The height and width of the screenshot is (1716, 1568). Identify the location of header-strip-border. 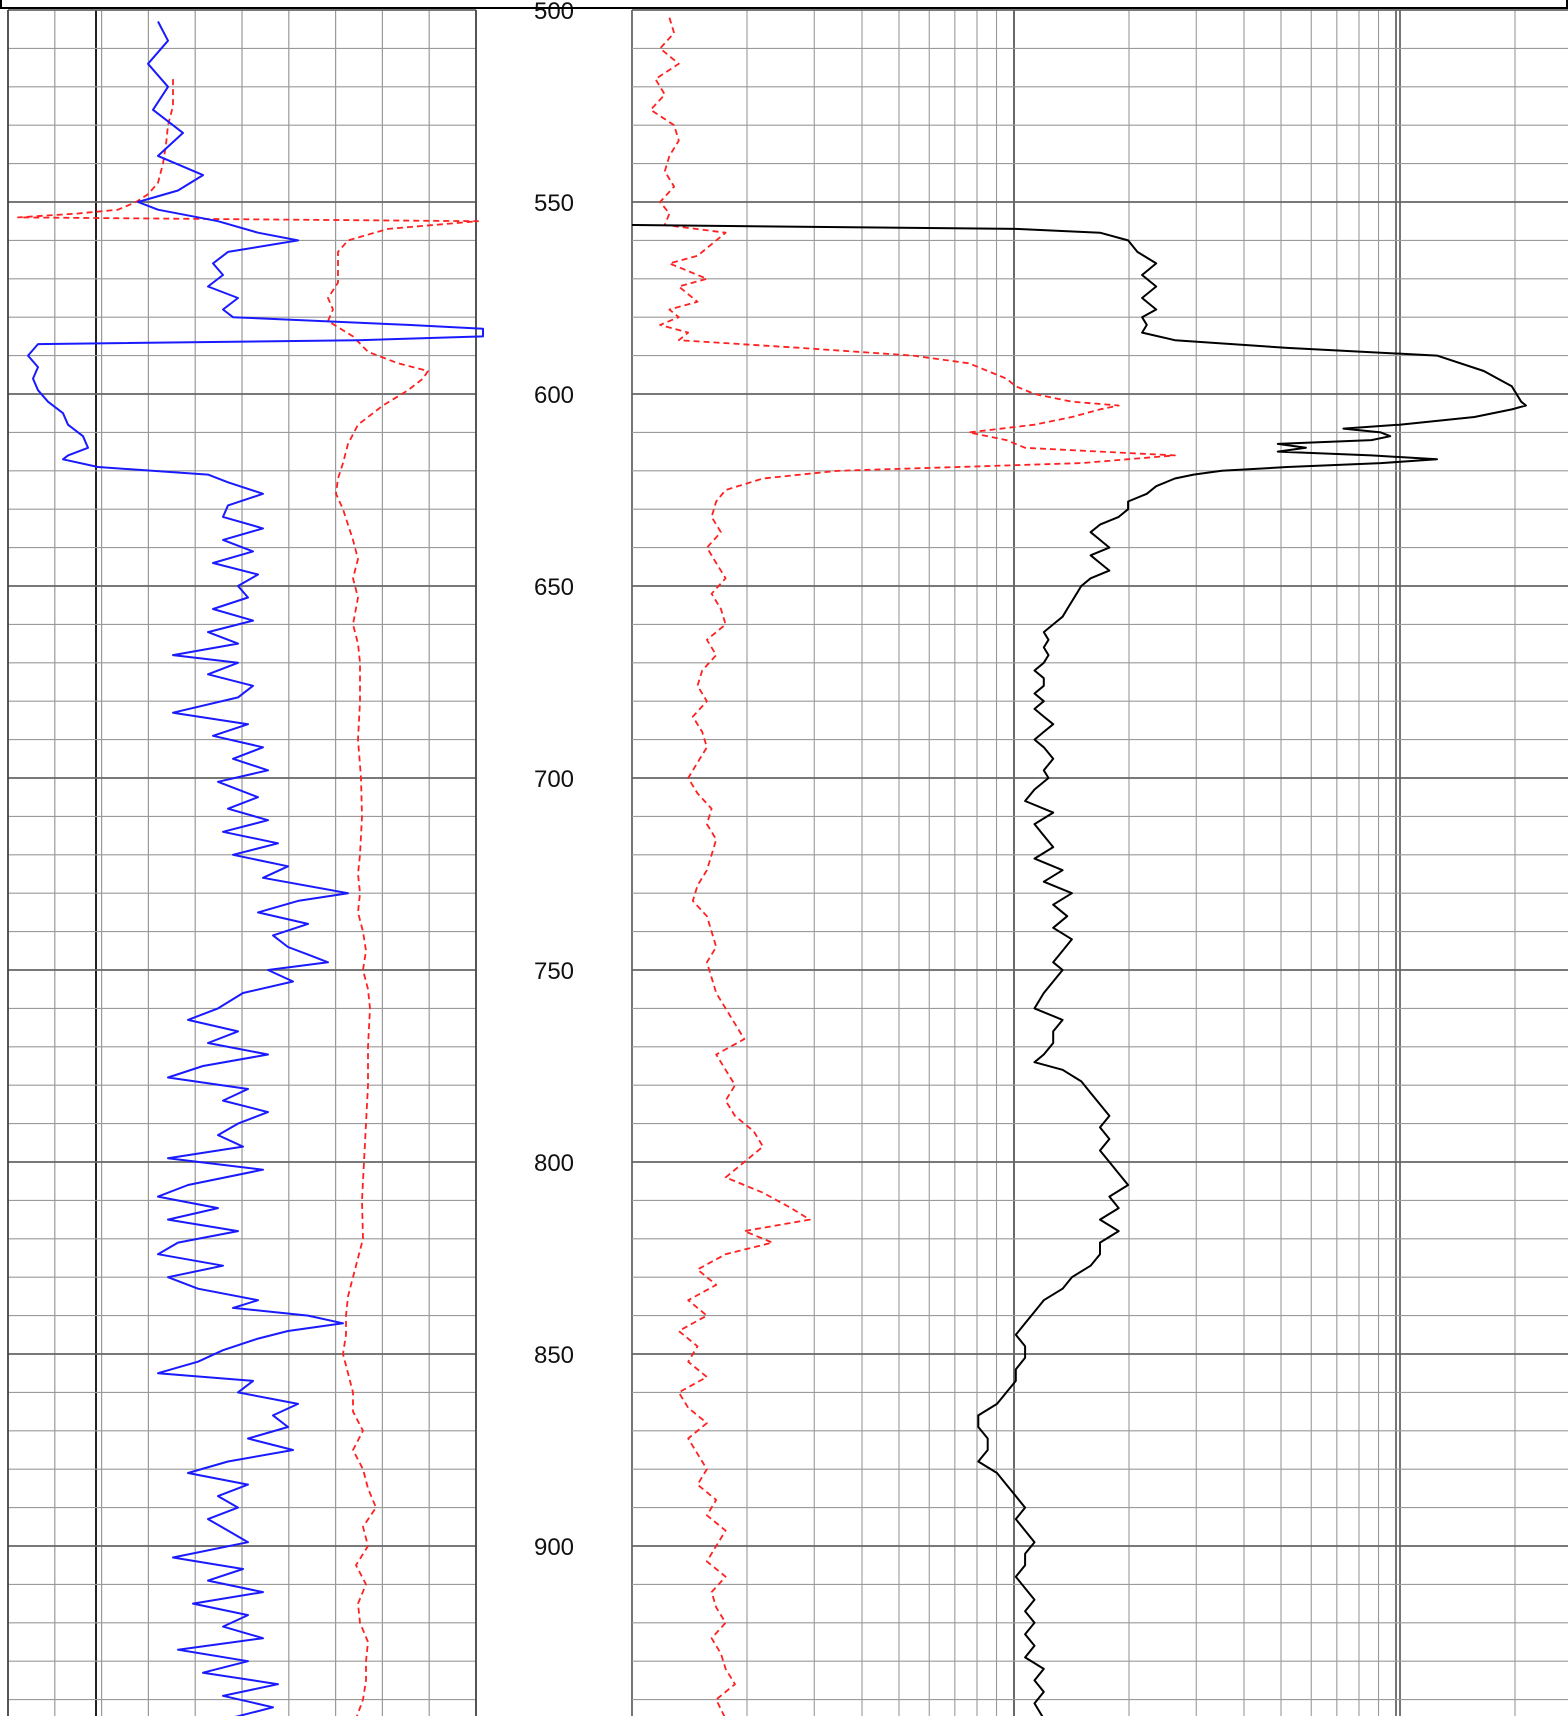
(784, 4).